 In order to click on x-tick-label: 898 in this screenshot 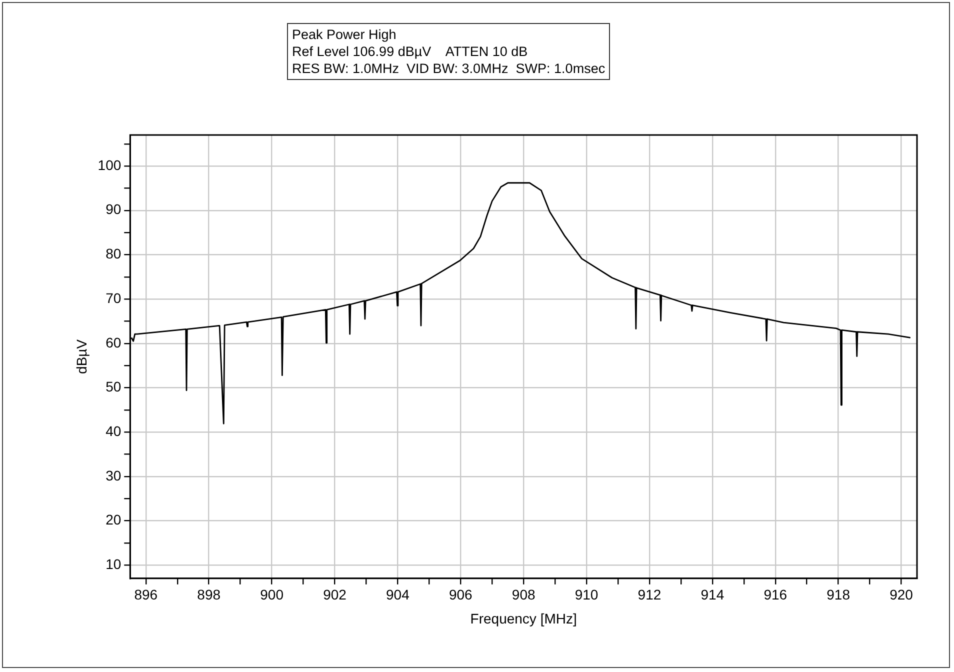, I will do `click(209, 594)`.